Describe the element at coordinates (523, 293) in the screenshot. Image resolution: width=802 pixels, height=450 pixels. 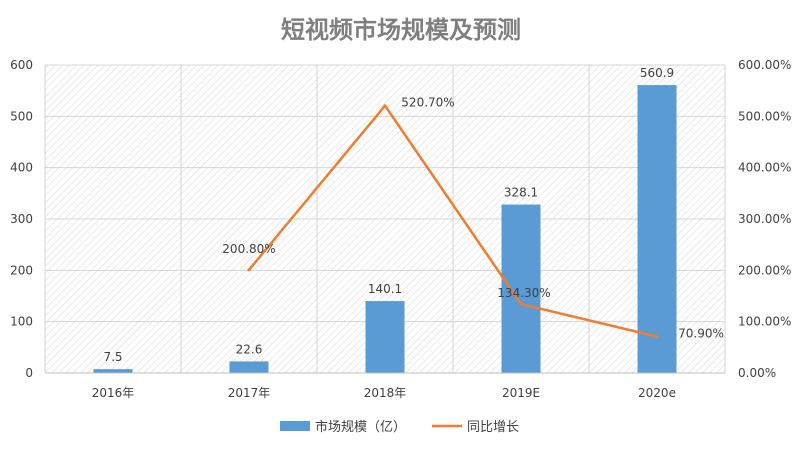
I see `line-value-label: 134.30%` at that location.